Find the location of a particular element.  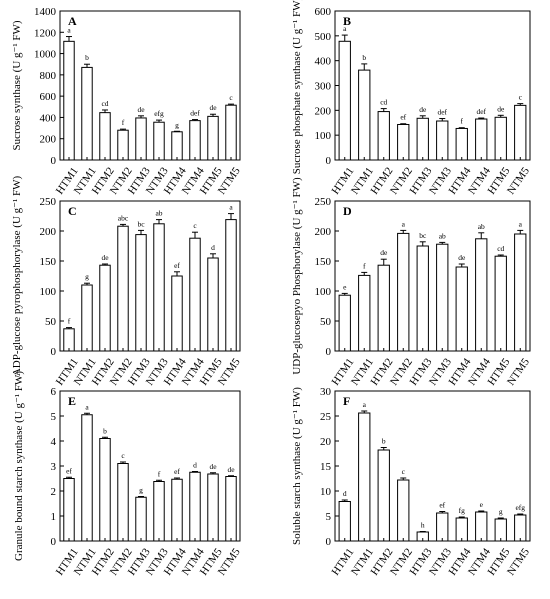

y-tick-label: 4 is located at coordinates (54, 442).